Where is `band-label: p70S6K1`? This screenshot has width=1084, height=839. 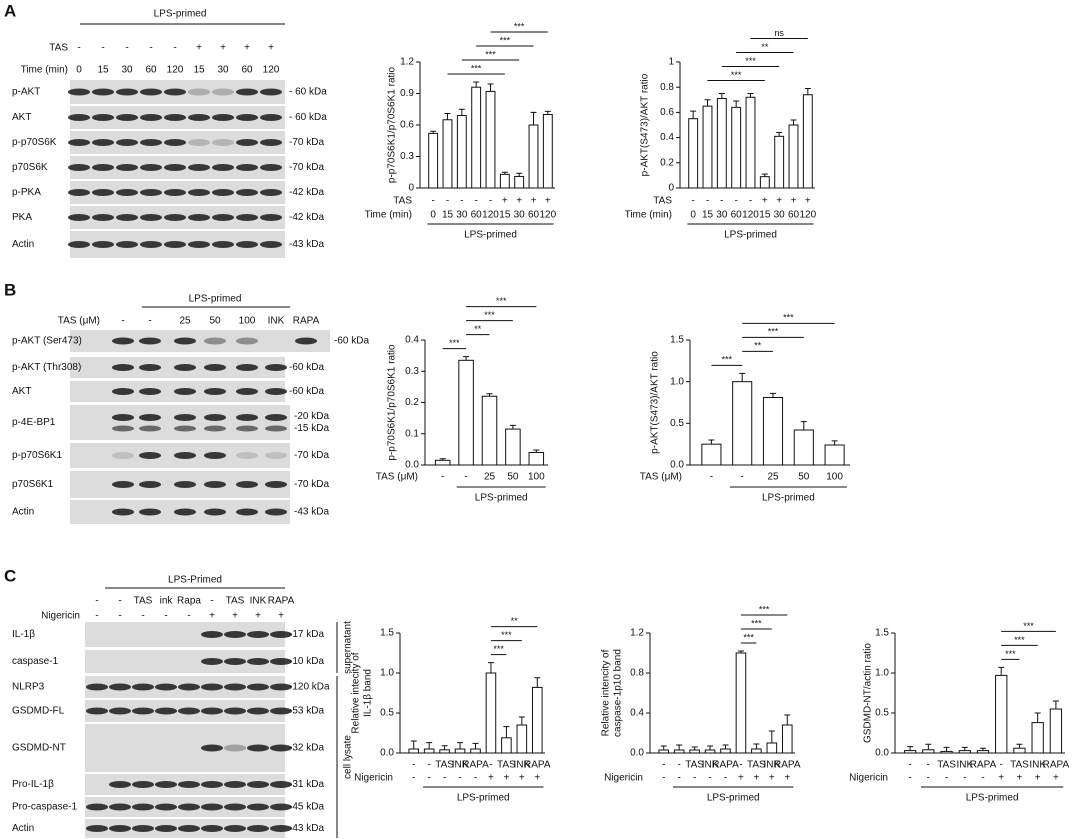
band-label: p70S6K1 is located at coordinates (33, 484).